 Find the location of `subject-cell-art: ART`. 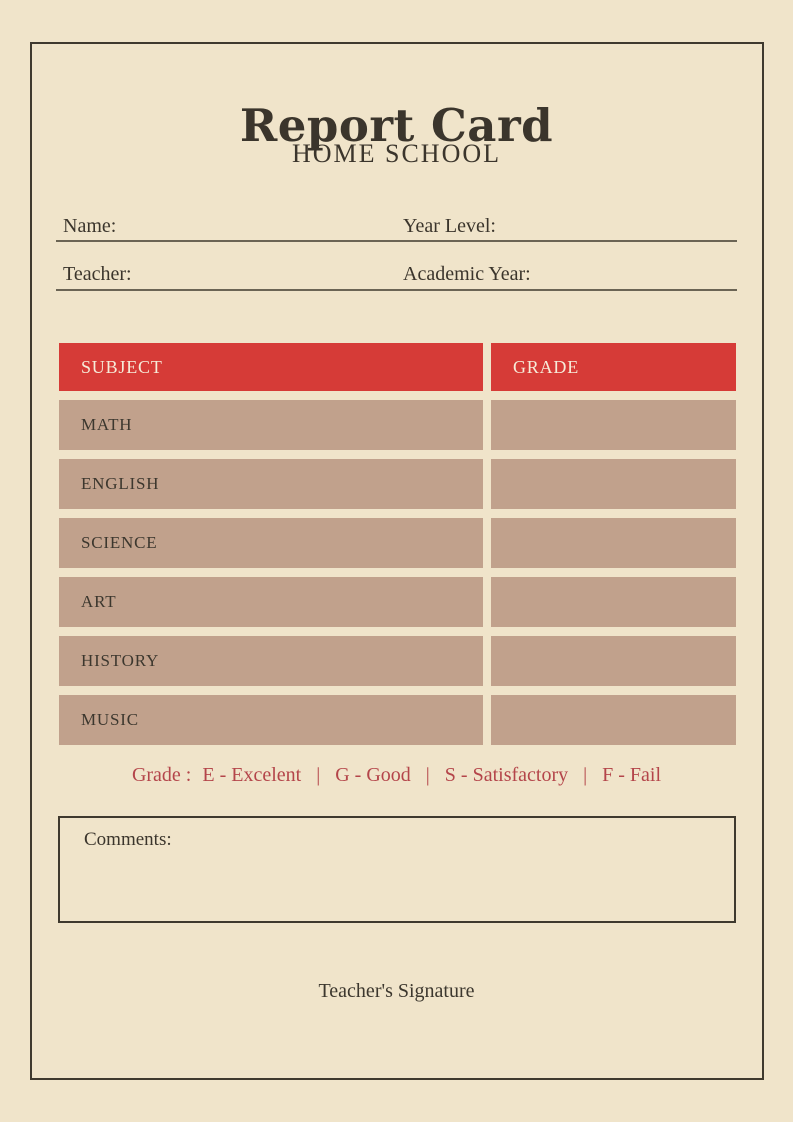

subject-cell-art: ART is located at coordinates (271, 602).